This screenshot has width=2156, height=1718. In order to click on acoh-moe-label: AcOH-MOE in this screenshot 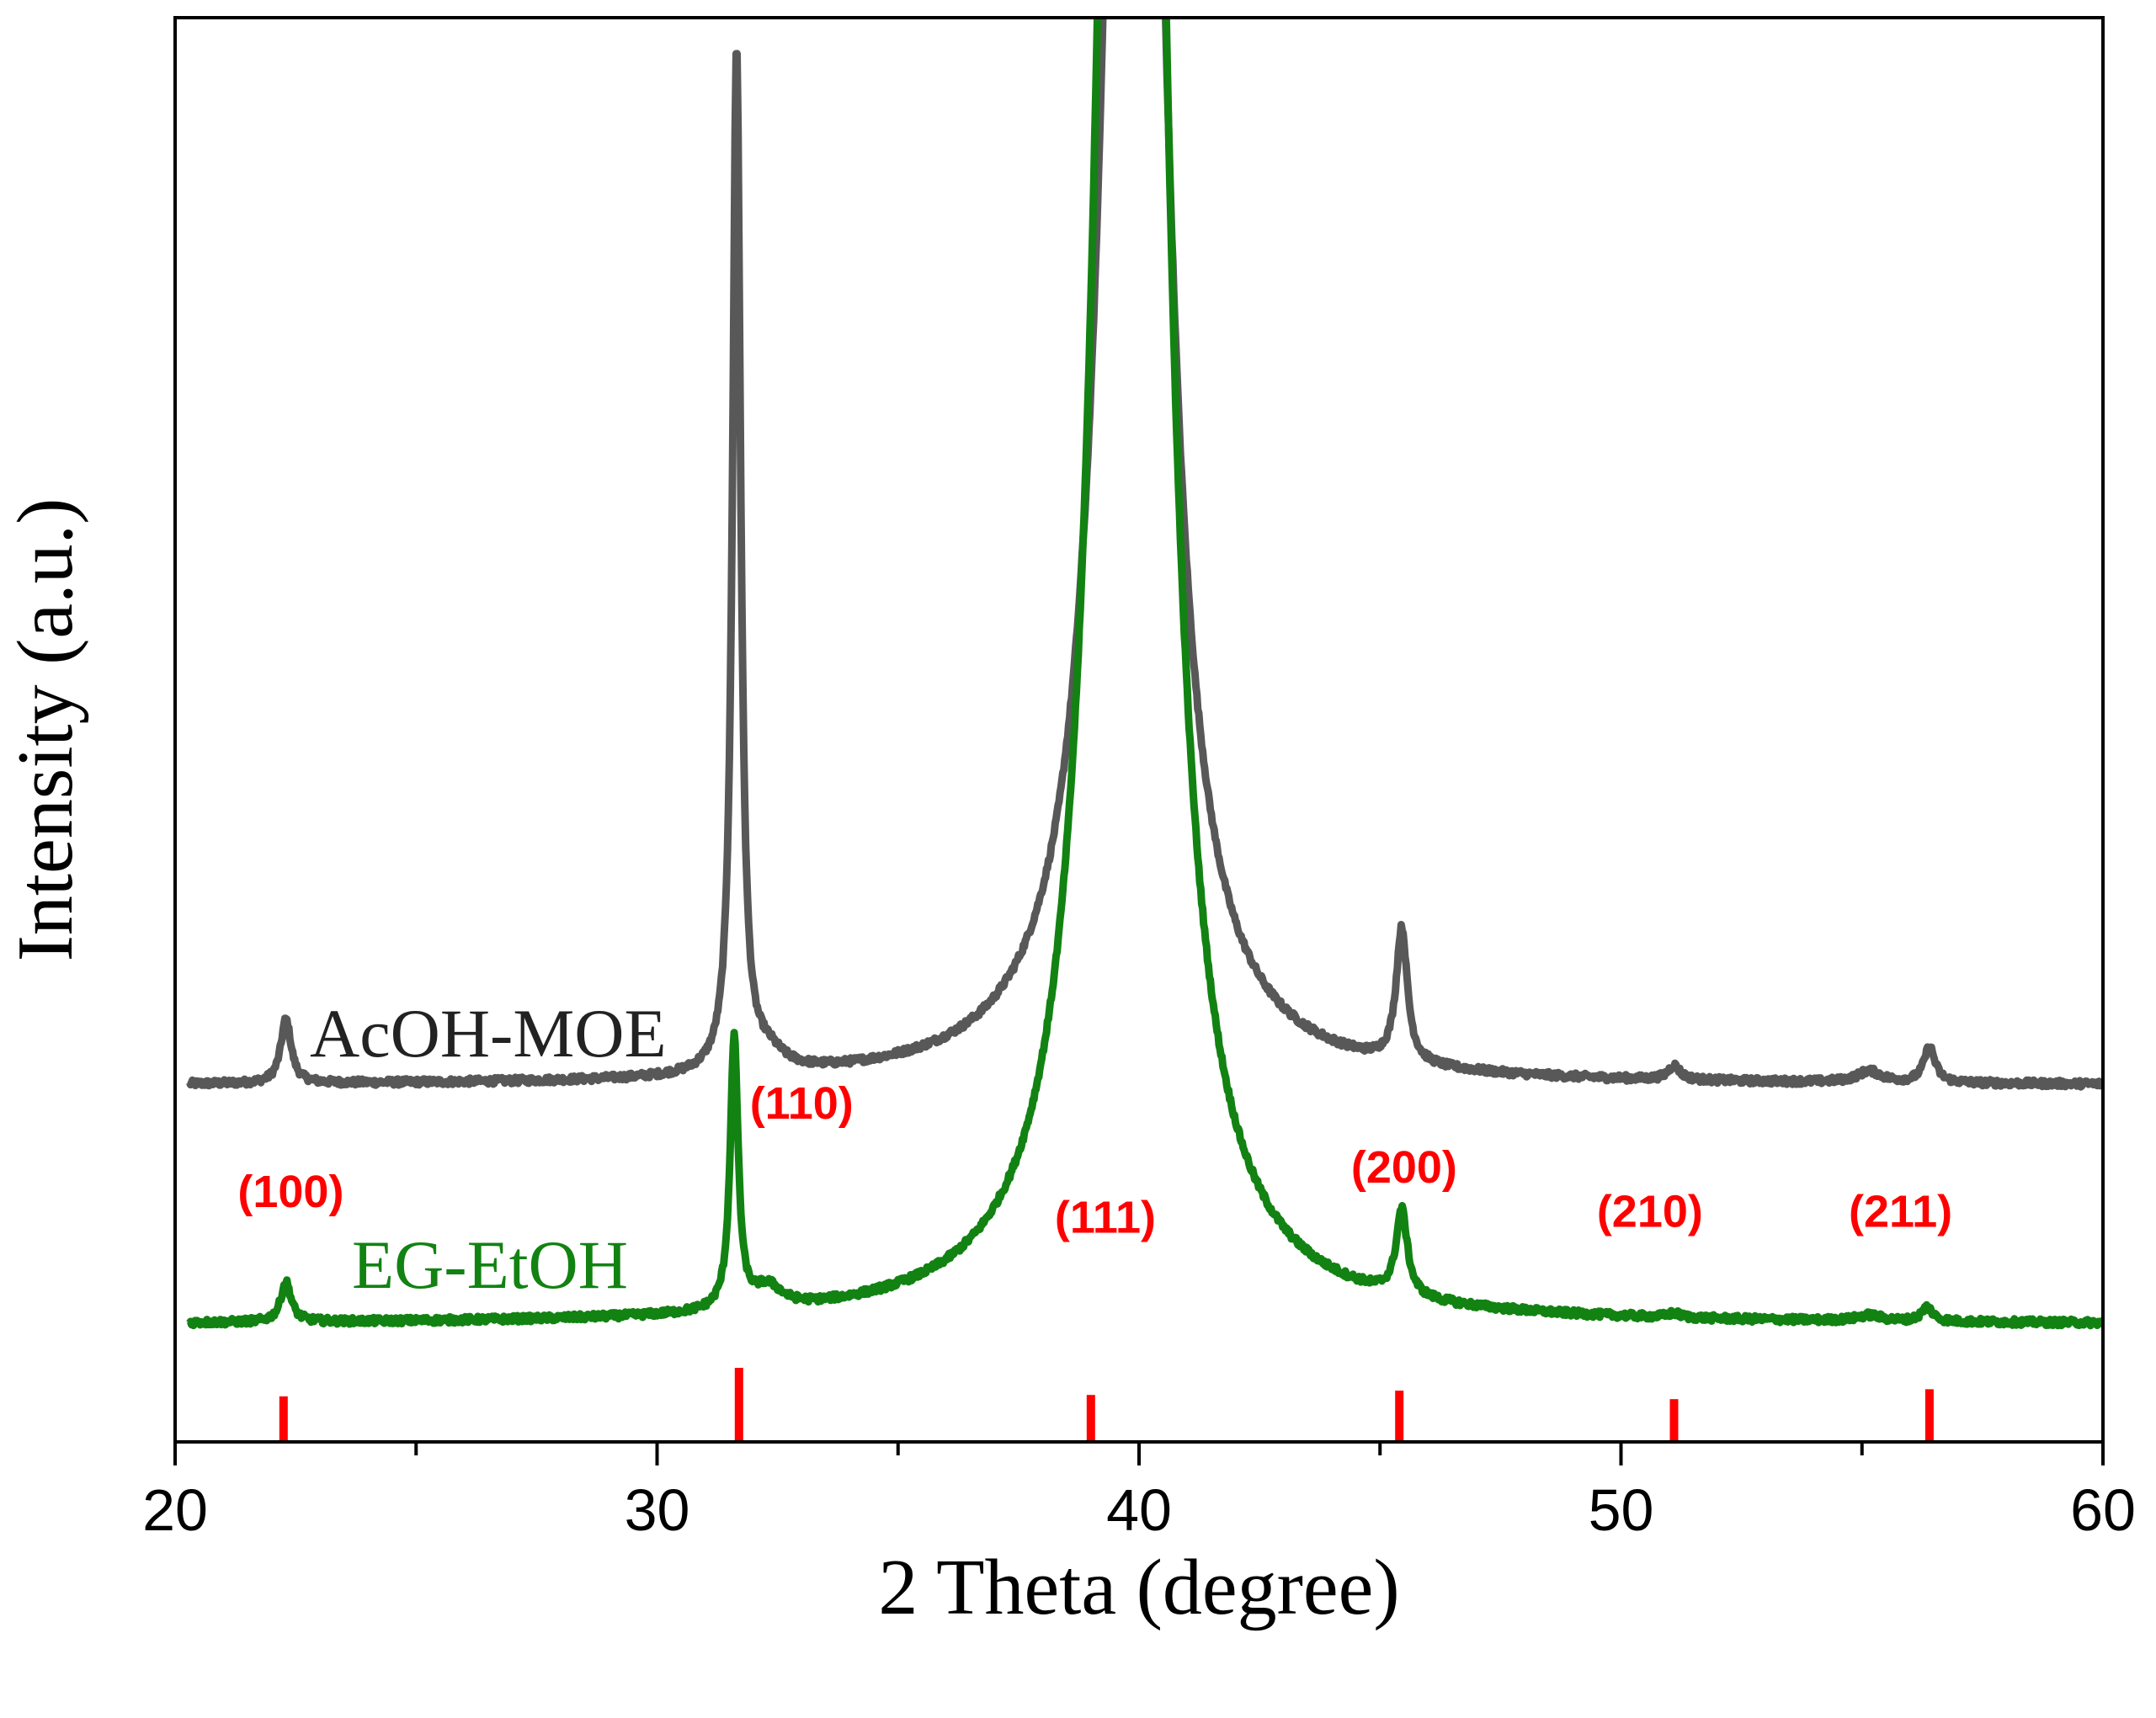, I will do `click(489, 1033)`.